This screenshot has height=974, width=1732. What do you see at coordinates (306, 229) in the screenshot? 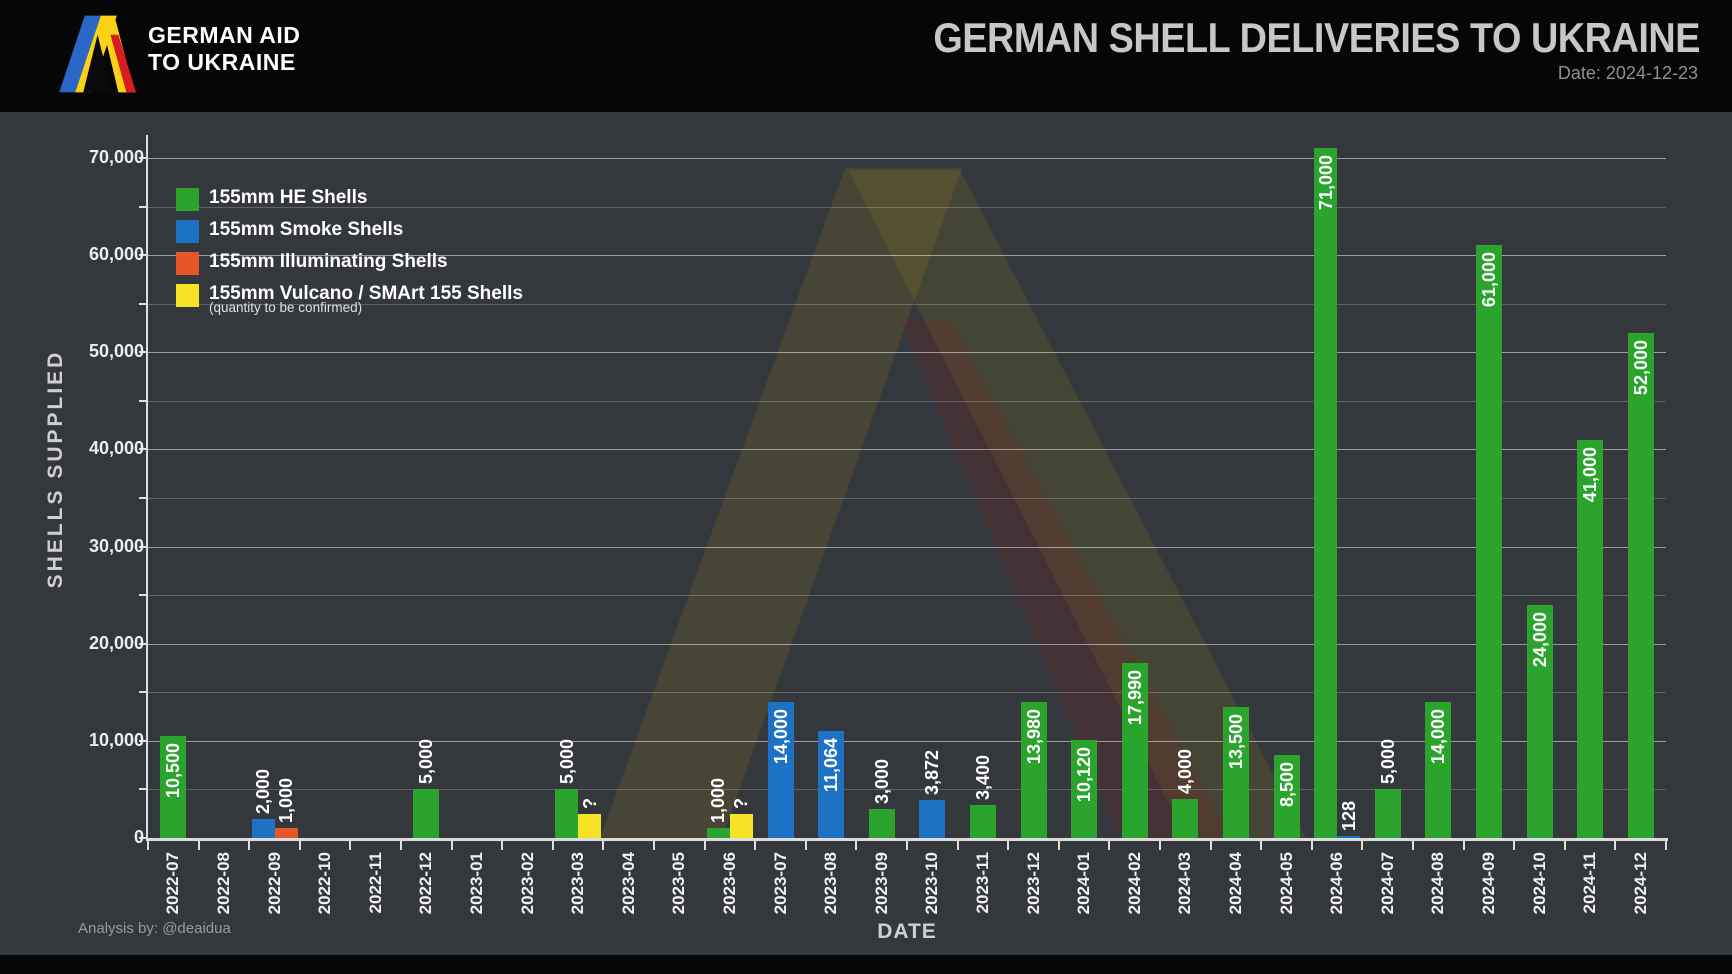
I see `legend-label-2: 155mm Smoke Shells` at bounding box center [306, 229].